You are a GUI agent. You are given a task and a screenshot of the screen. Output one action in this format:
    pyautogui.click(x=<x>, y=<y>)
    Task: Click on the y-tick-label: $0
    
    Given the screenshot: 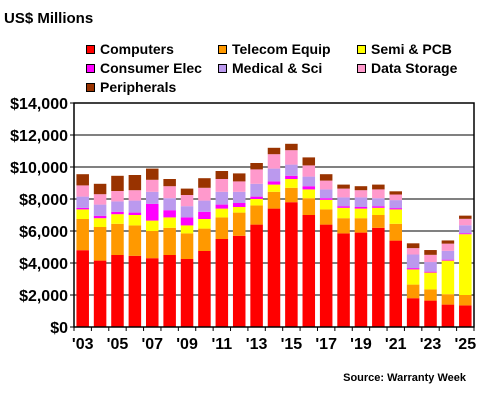 What is the action you would take?
    pyautogui.click(x=59, y=328)
    